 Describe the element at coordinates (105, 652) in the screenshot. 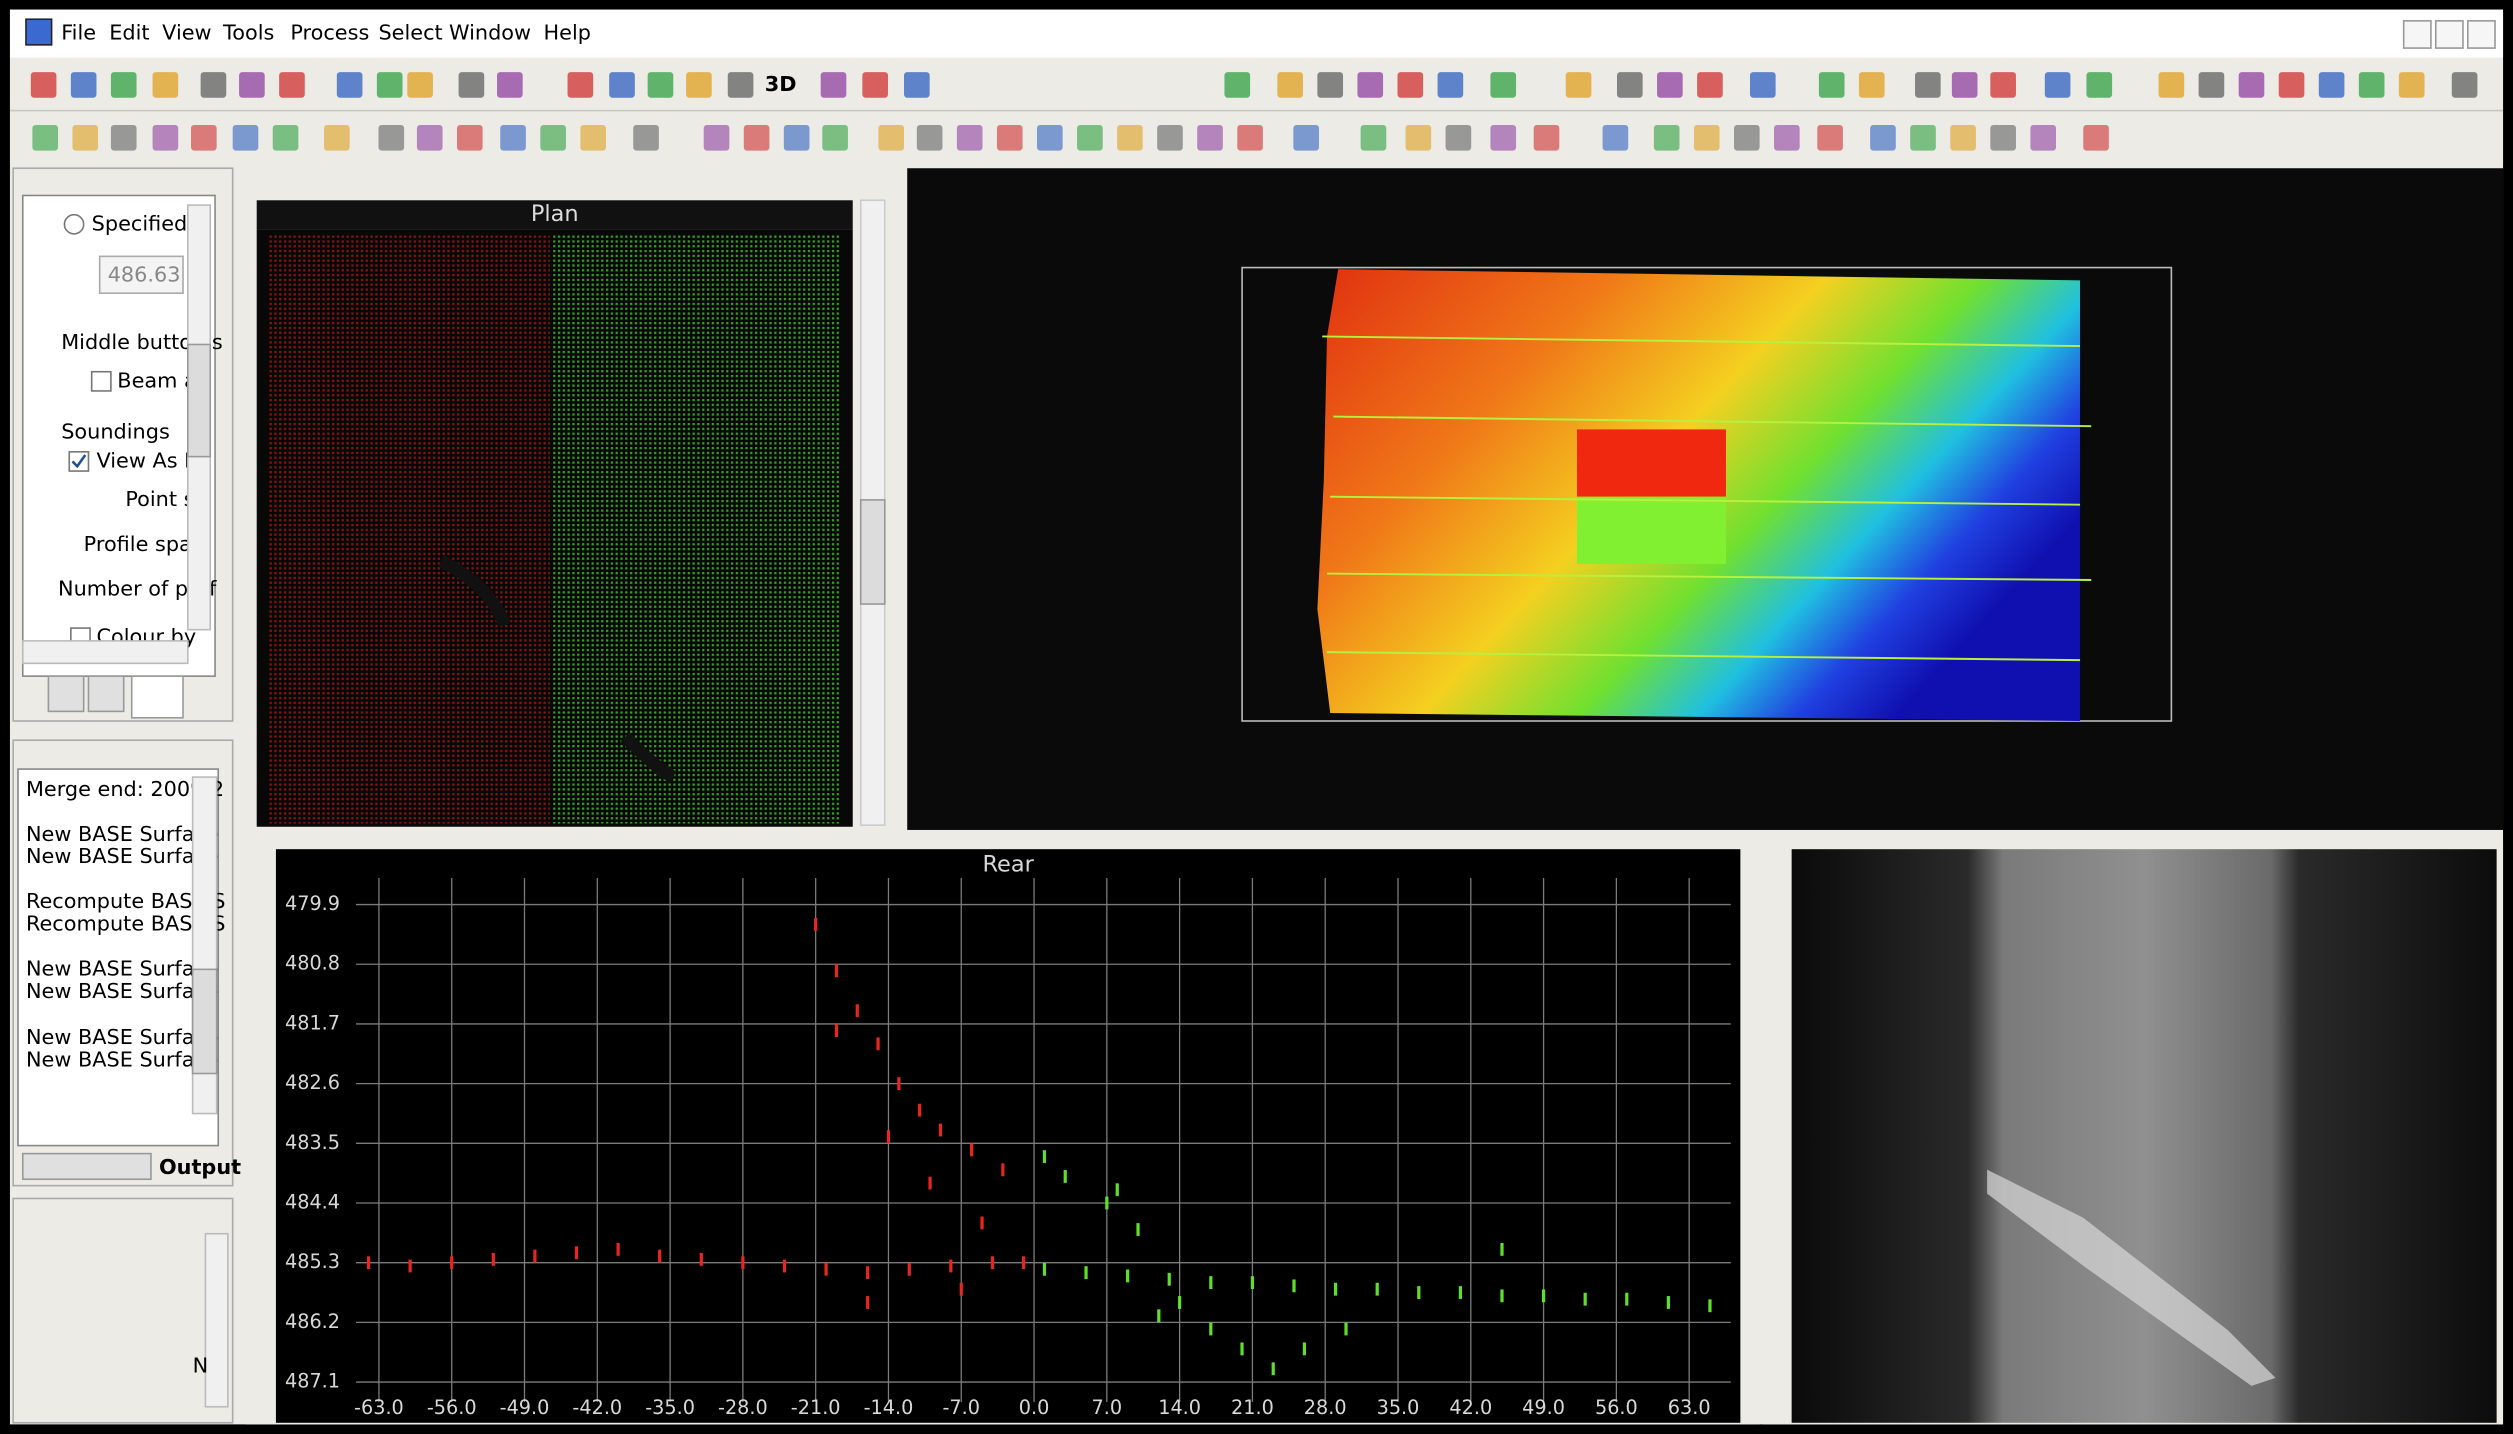

I see `h-scrollbar` at that location.